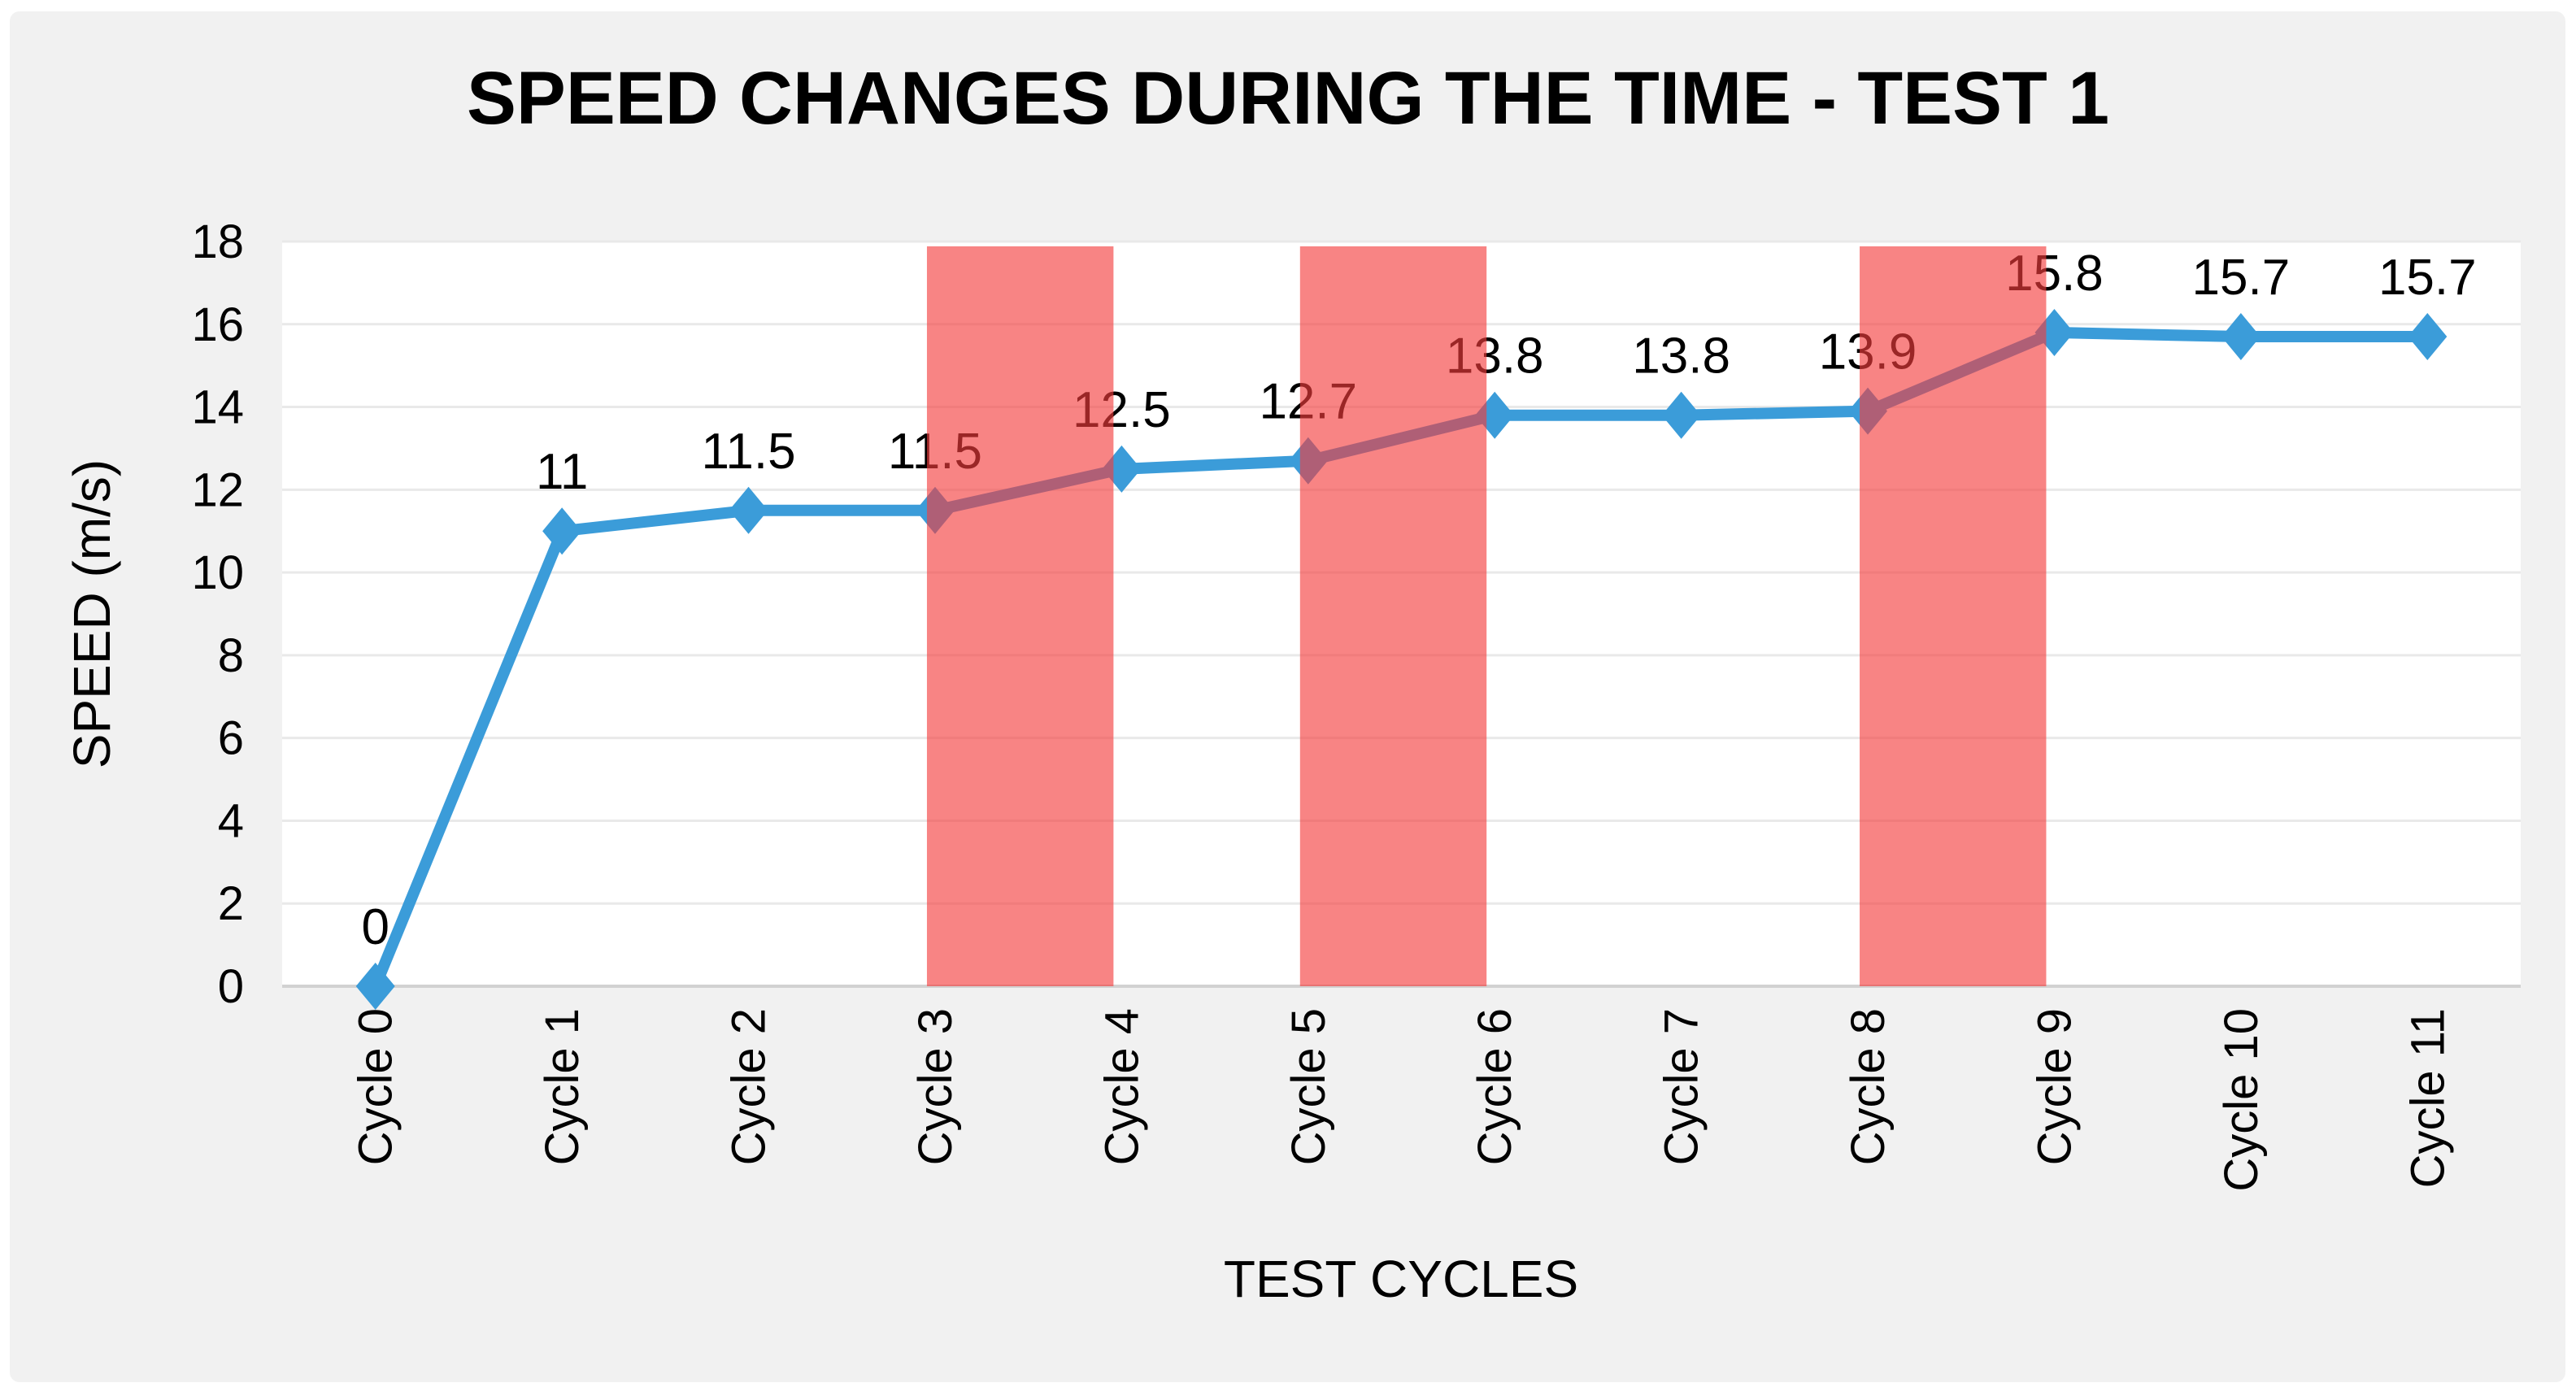 The height and width of the screenshot is (1396, 2576). Describe the element at coordinates (936, 1086) in the screenshot. I see `x-tick-label: Cycle 3` at that location.